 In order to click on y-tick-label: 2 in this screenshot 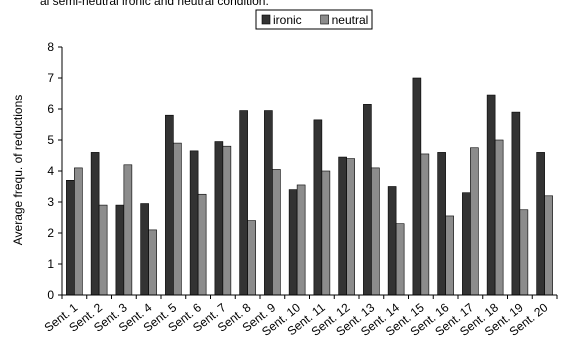, I will do `click(50, 233)`.